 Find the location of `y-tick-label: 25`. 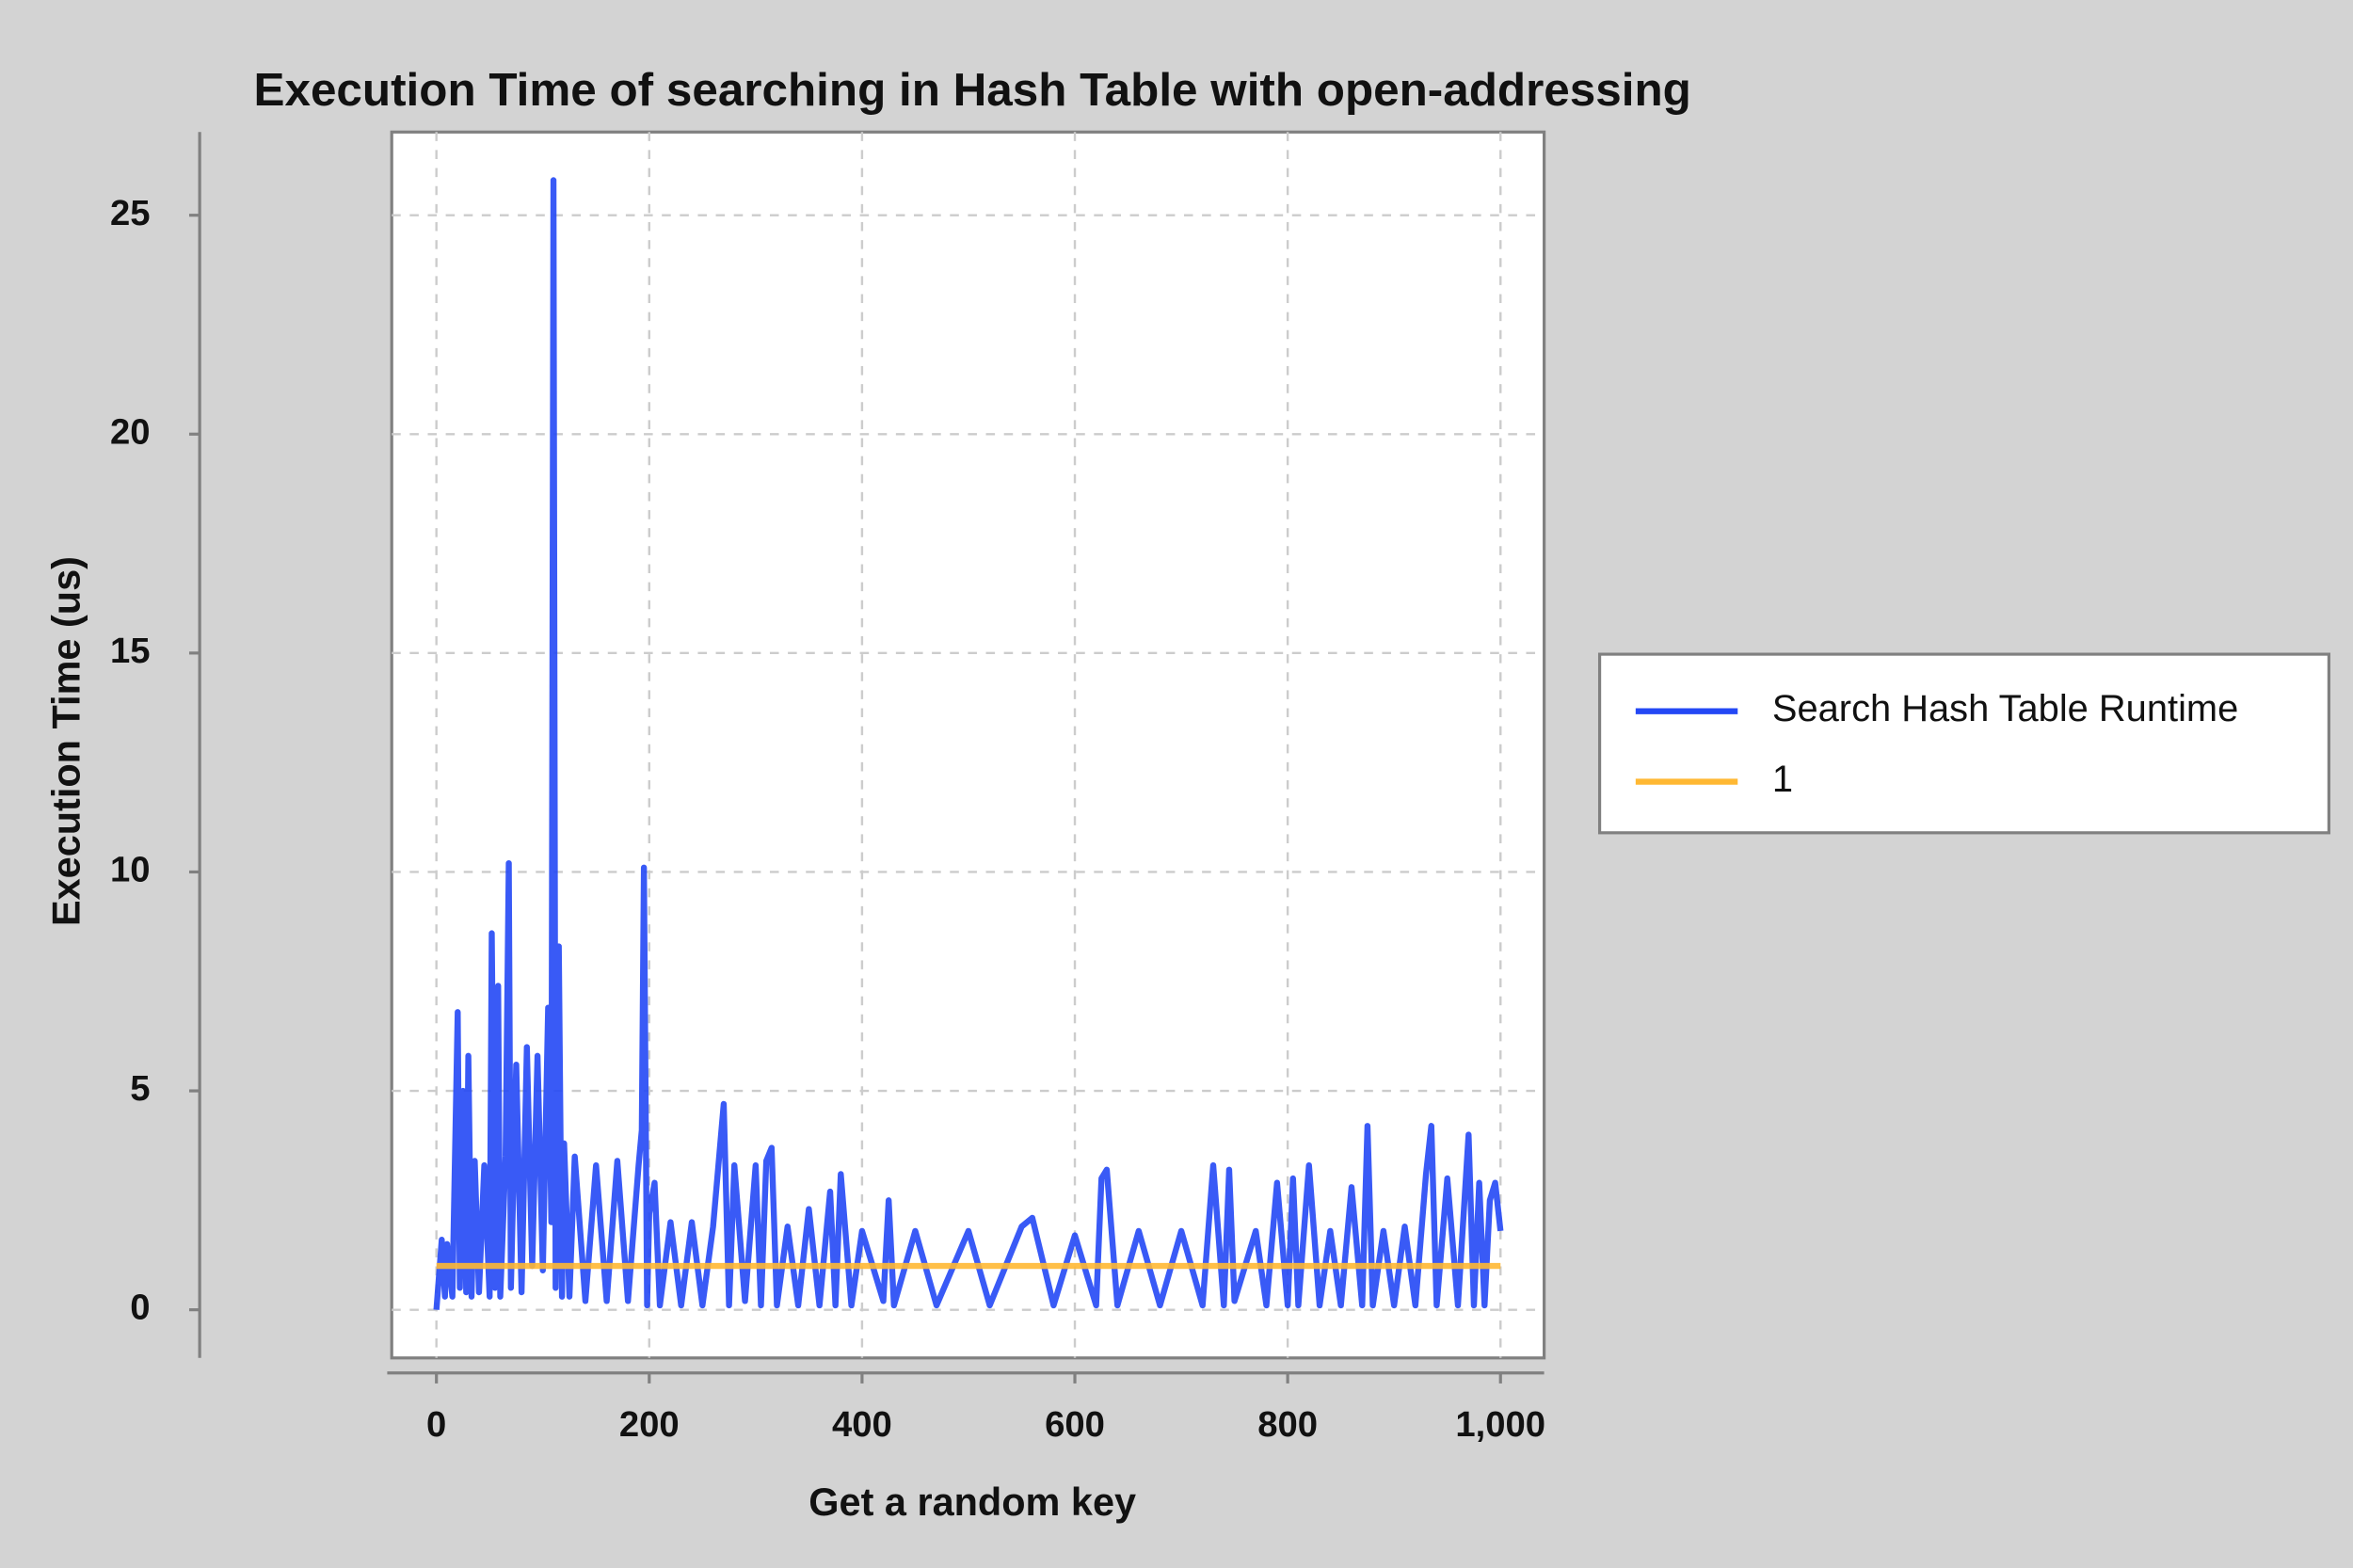

y-tick-label: 25 is located at coordinates (130, 213).